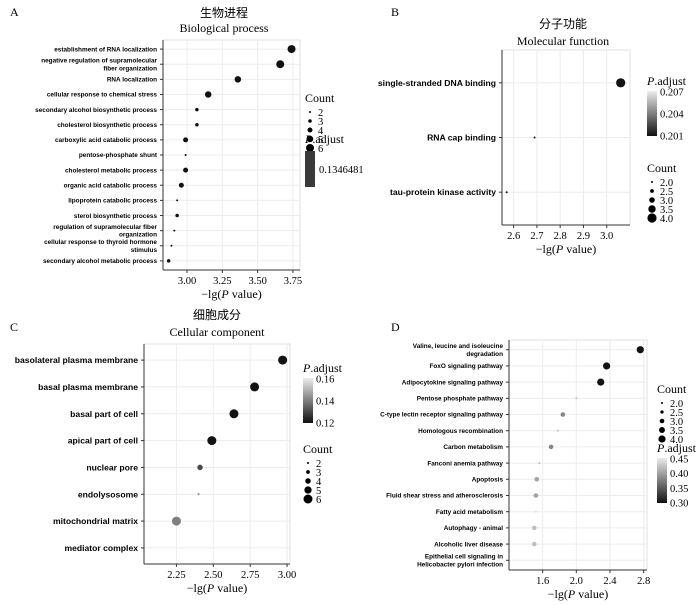 The image size is (700, 605). I want to click on y-tick-label: Apoptosis, so click(488, 480).